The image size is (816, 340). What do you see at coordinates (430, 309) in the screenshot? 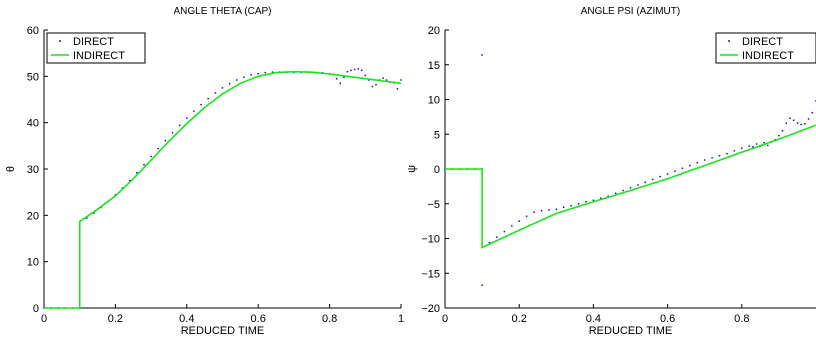
I see `y-tick-label: −20` at bounding box center [430, 309].